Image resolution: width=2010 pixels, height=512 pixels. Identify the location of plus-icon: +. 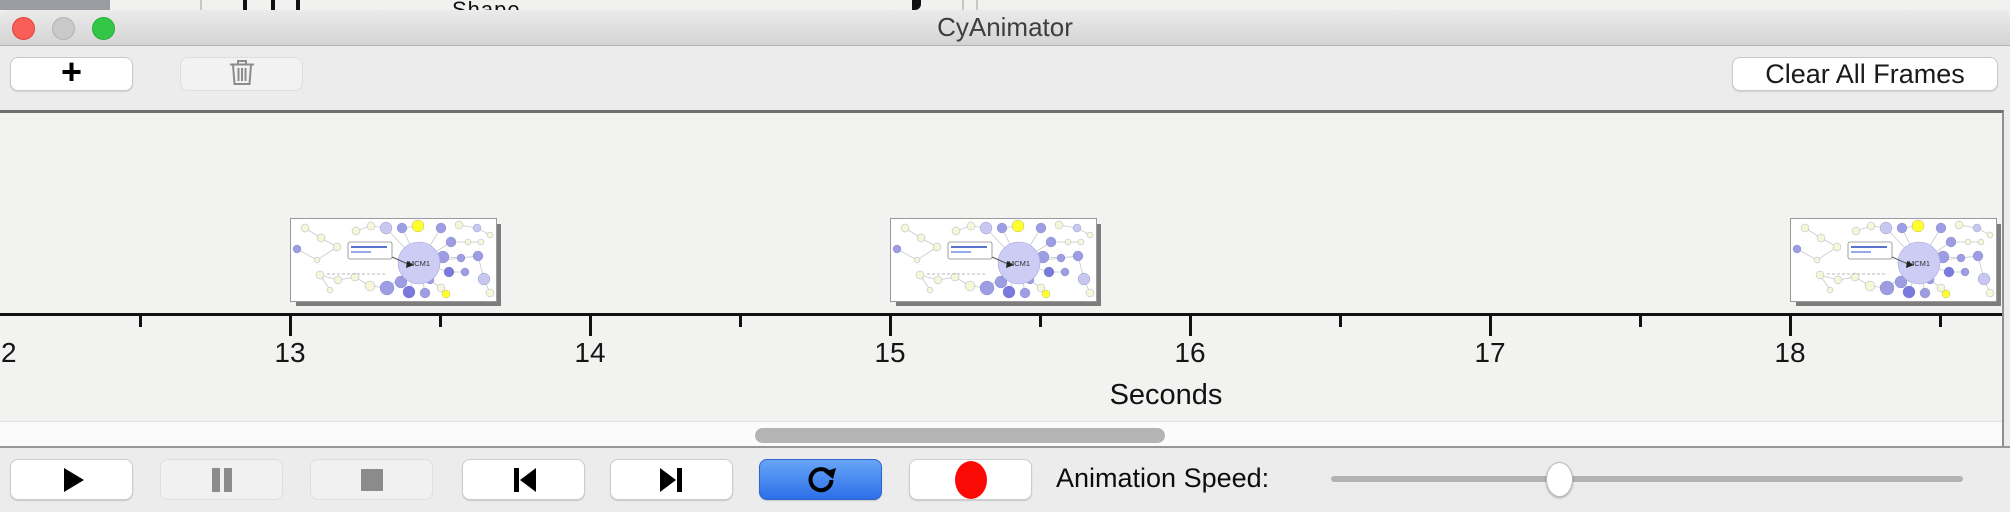
(71, 71).